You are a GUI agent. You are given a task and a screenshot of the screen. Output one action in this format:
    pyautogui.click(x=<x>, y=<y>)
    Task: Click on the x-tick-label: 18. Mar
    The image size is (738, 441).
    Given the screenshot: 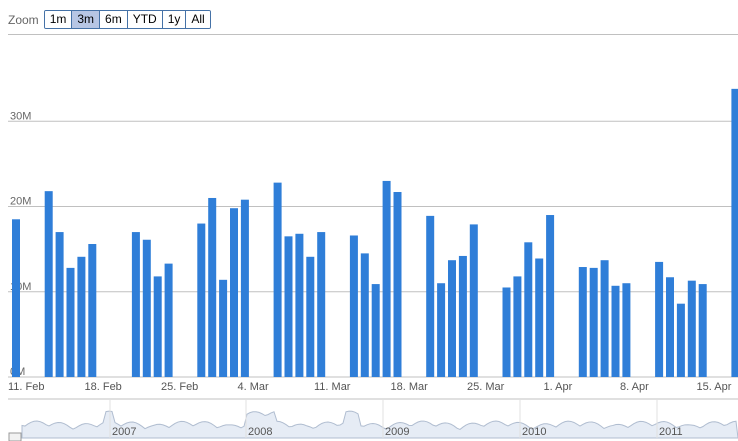 What is the action you would take?
    pyautogui.click(x=410, y=387)
    